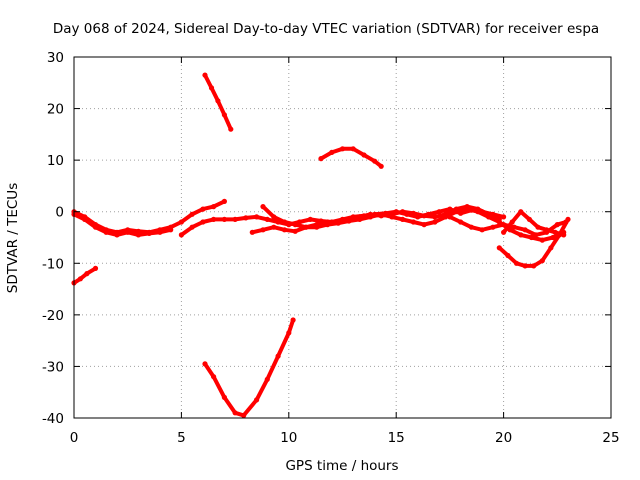 Image resolution: width=640 pixels, height=480 pixels. What do you see at coordinates (181, 438) in the screenshot?
I see `x-tick-label: 5` at bounding box center [181, 438].